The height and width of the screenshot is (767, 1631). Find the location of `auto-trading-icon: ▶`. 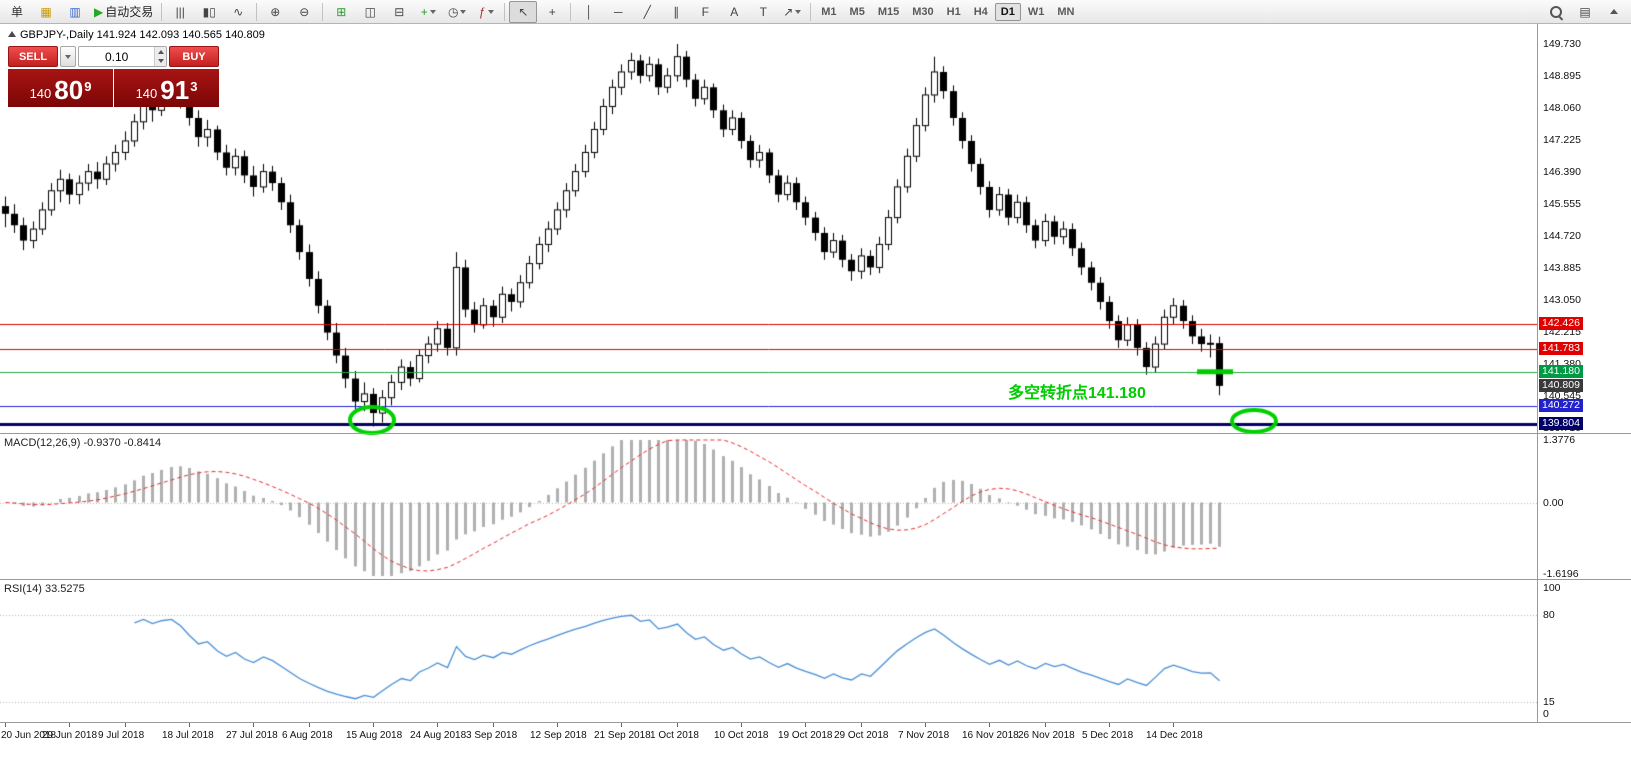

auto-trading-icon: ▶ is located at coordinates (99, 11).